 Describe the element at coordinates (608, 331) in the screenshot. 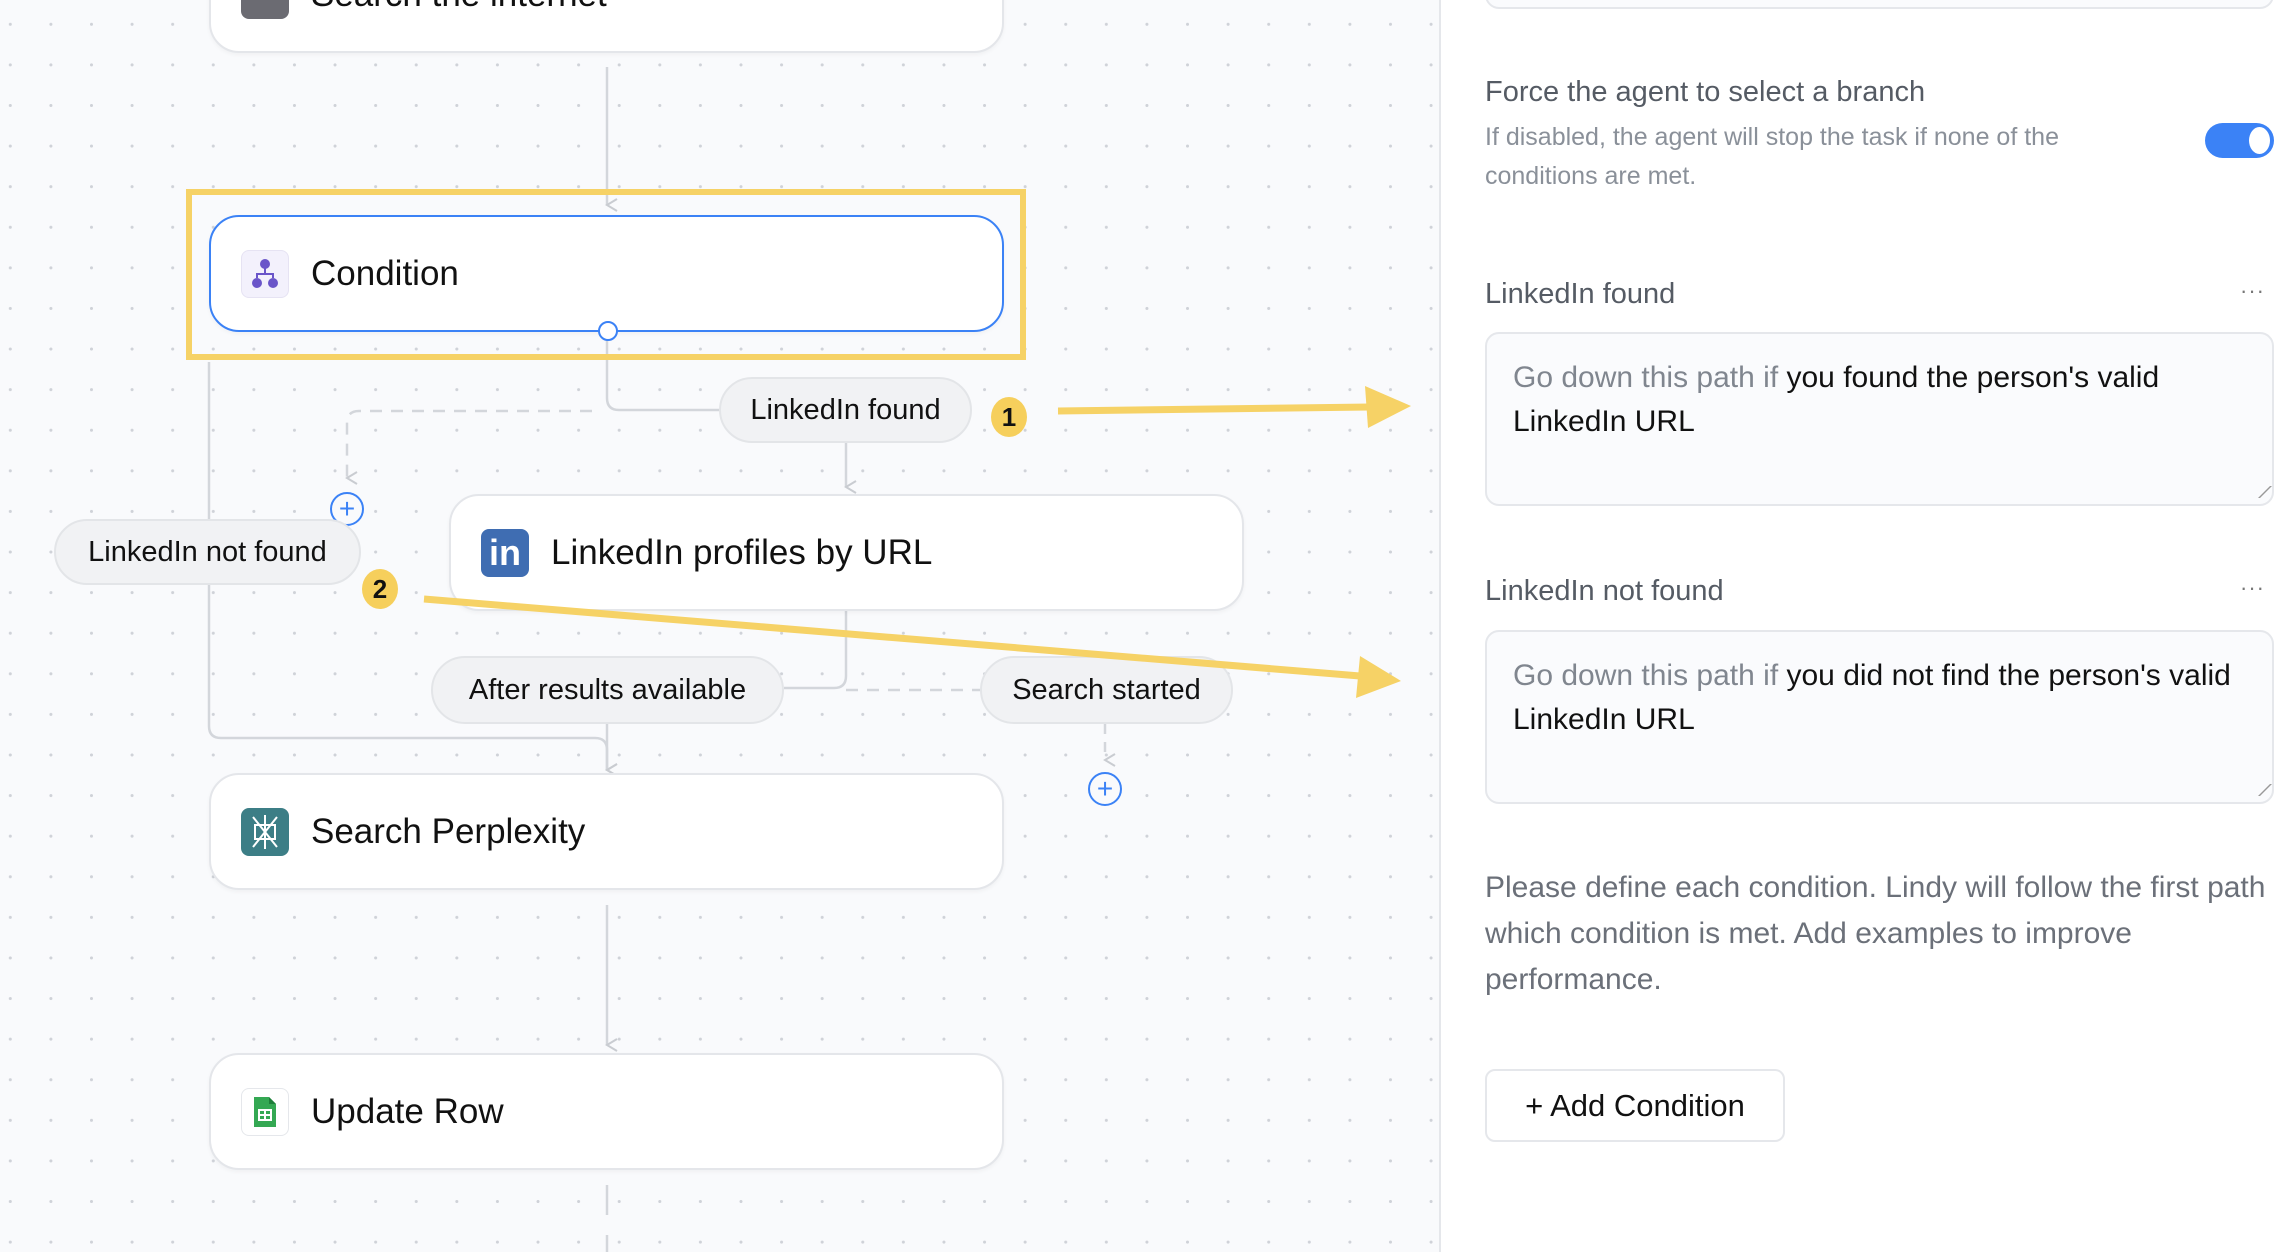

I see `output-handle` at that location.